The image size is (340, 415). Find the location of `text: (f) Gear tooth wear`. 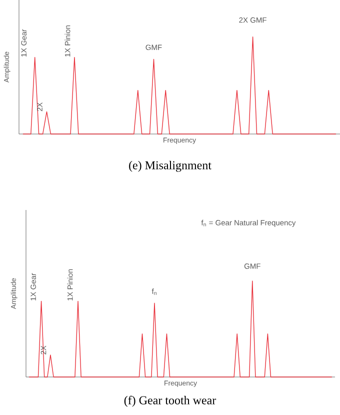

text: (f) Gear tooth wear is located at coordinates (170, 401).